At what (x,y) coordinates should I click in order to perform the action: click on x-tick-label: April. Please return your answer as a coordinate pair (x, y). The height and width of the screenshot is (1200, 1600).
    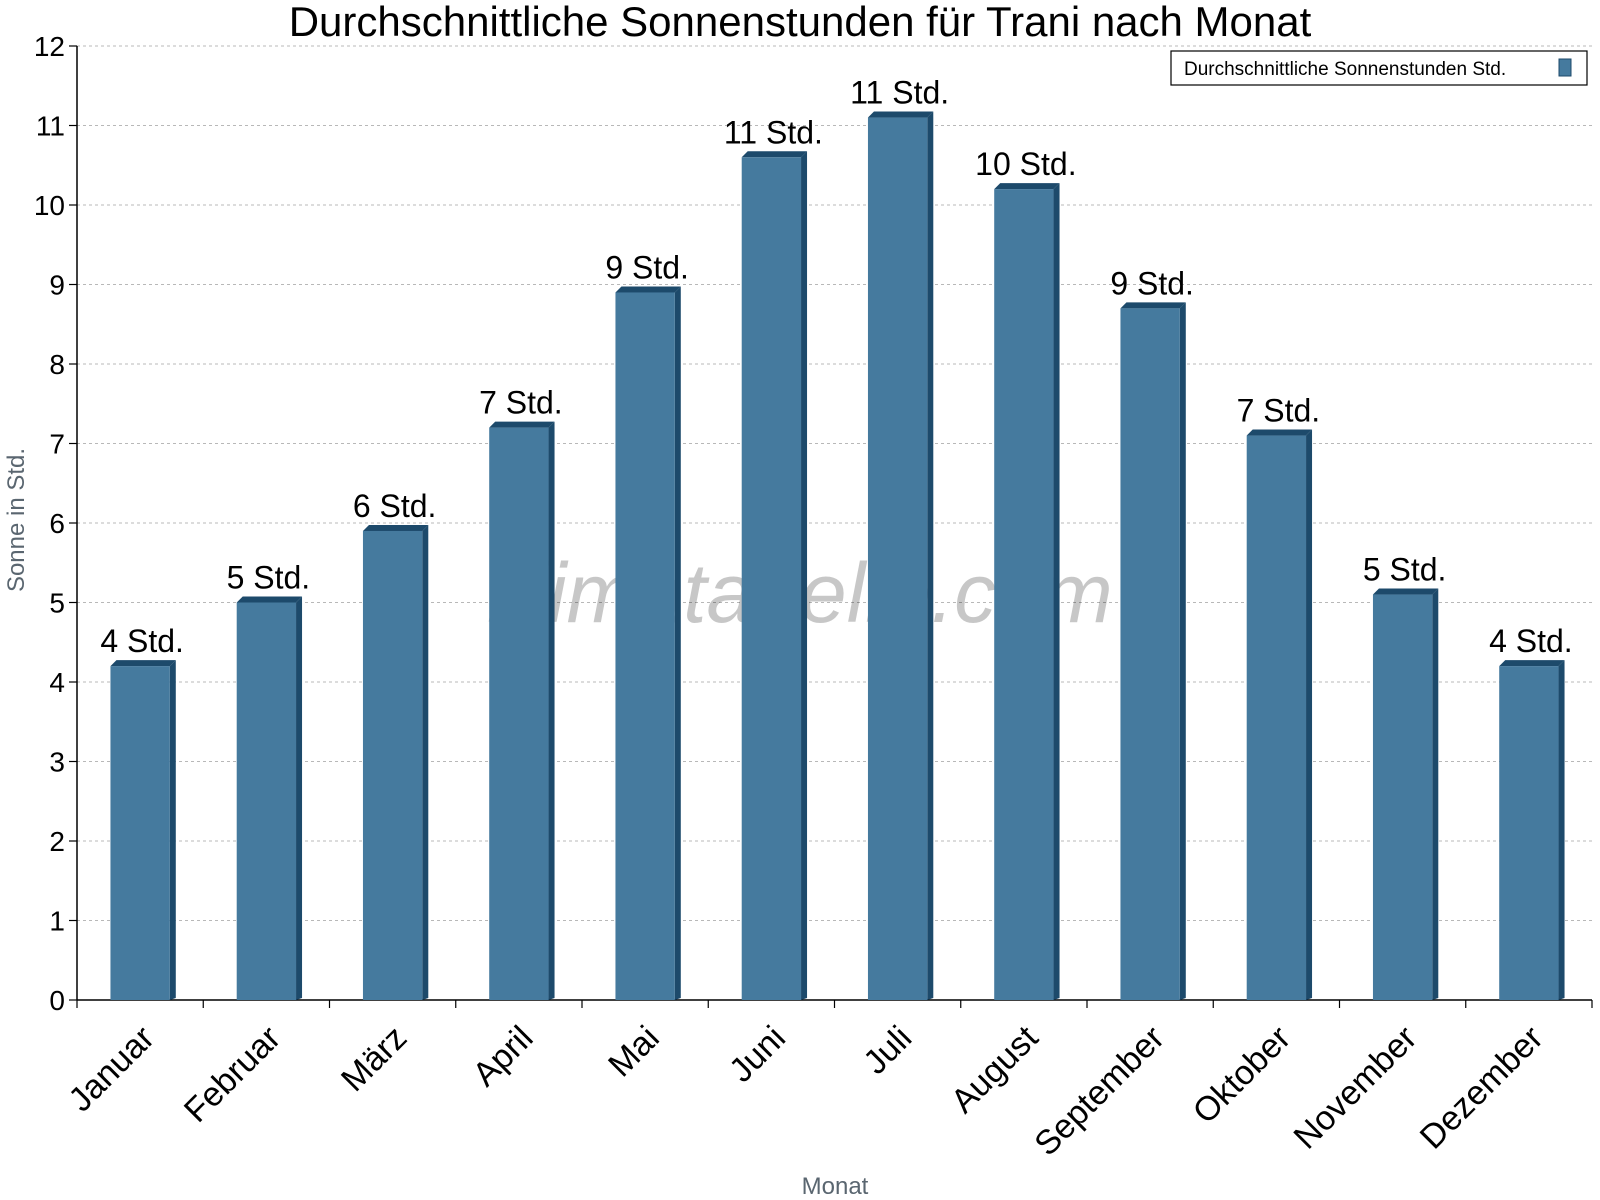
    Looking at the image, I should click on (503, 1056).